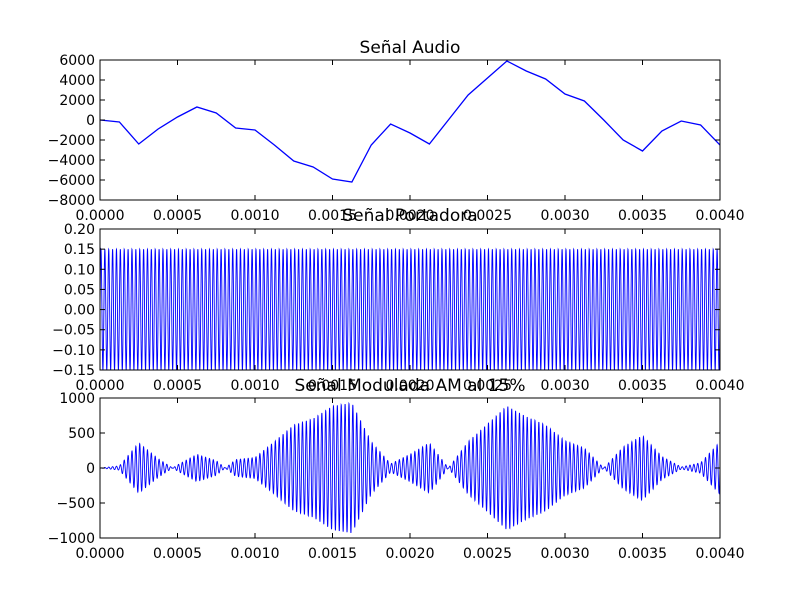 This screenshot has width=800, height=600. What do you see at coordinates (79, 290) in the screenshot?
I see `y-tick-label: 0.05` at bounding box center [79, 290].